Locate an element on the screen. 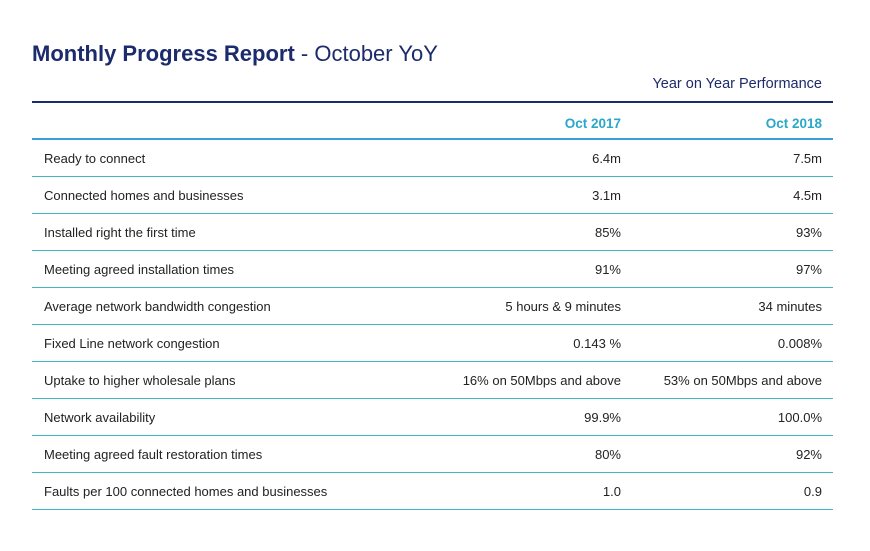  table-row: Meeting agreed installation times 91% 97% is located at coordinates (432, 269).